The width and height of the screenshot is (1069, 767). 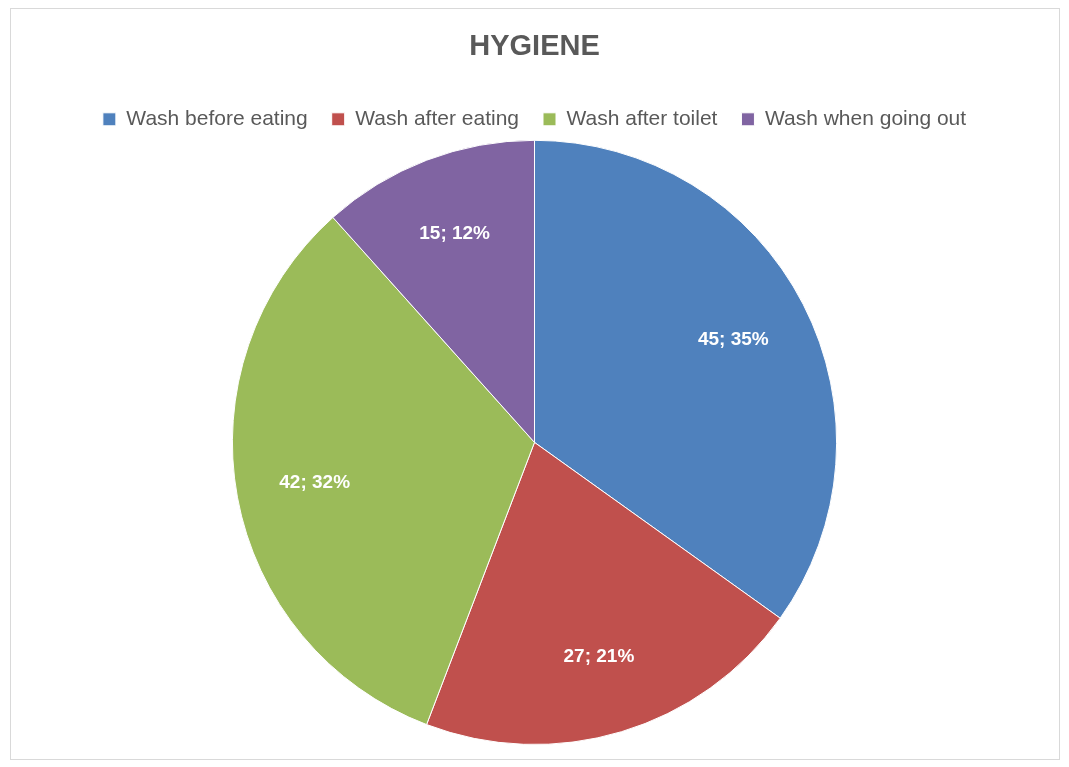 I want to click on legend-label: Wash when going out, so click(x=865, y=118).